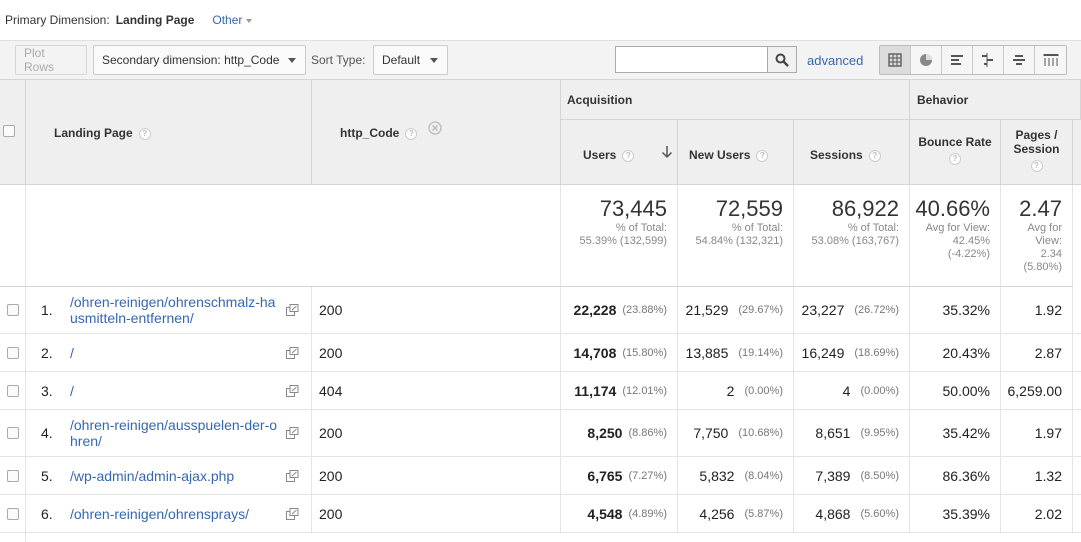 The width and height of the screenshot is (1081, 542). Describe the element at coordinates (835, 60) in the screenshot. I see `advanced-filter-link: advanced` at that location.